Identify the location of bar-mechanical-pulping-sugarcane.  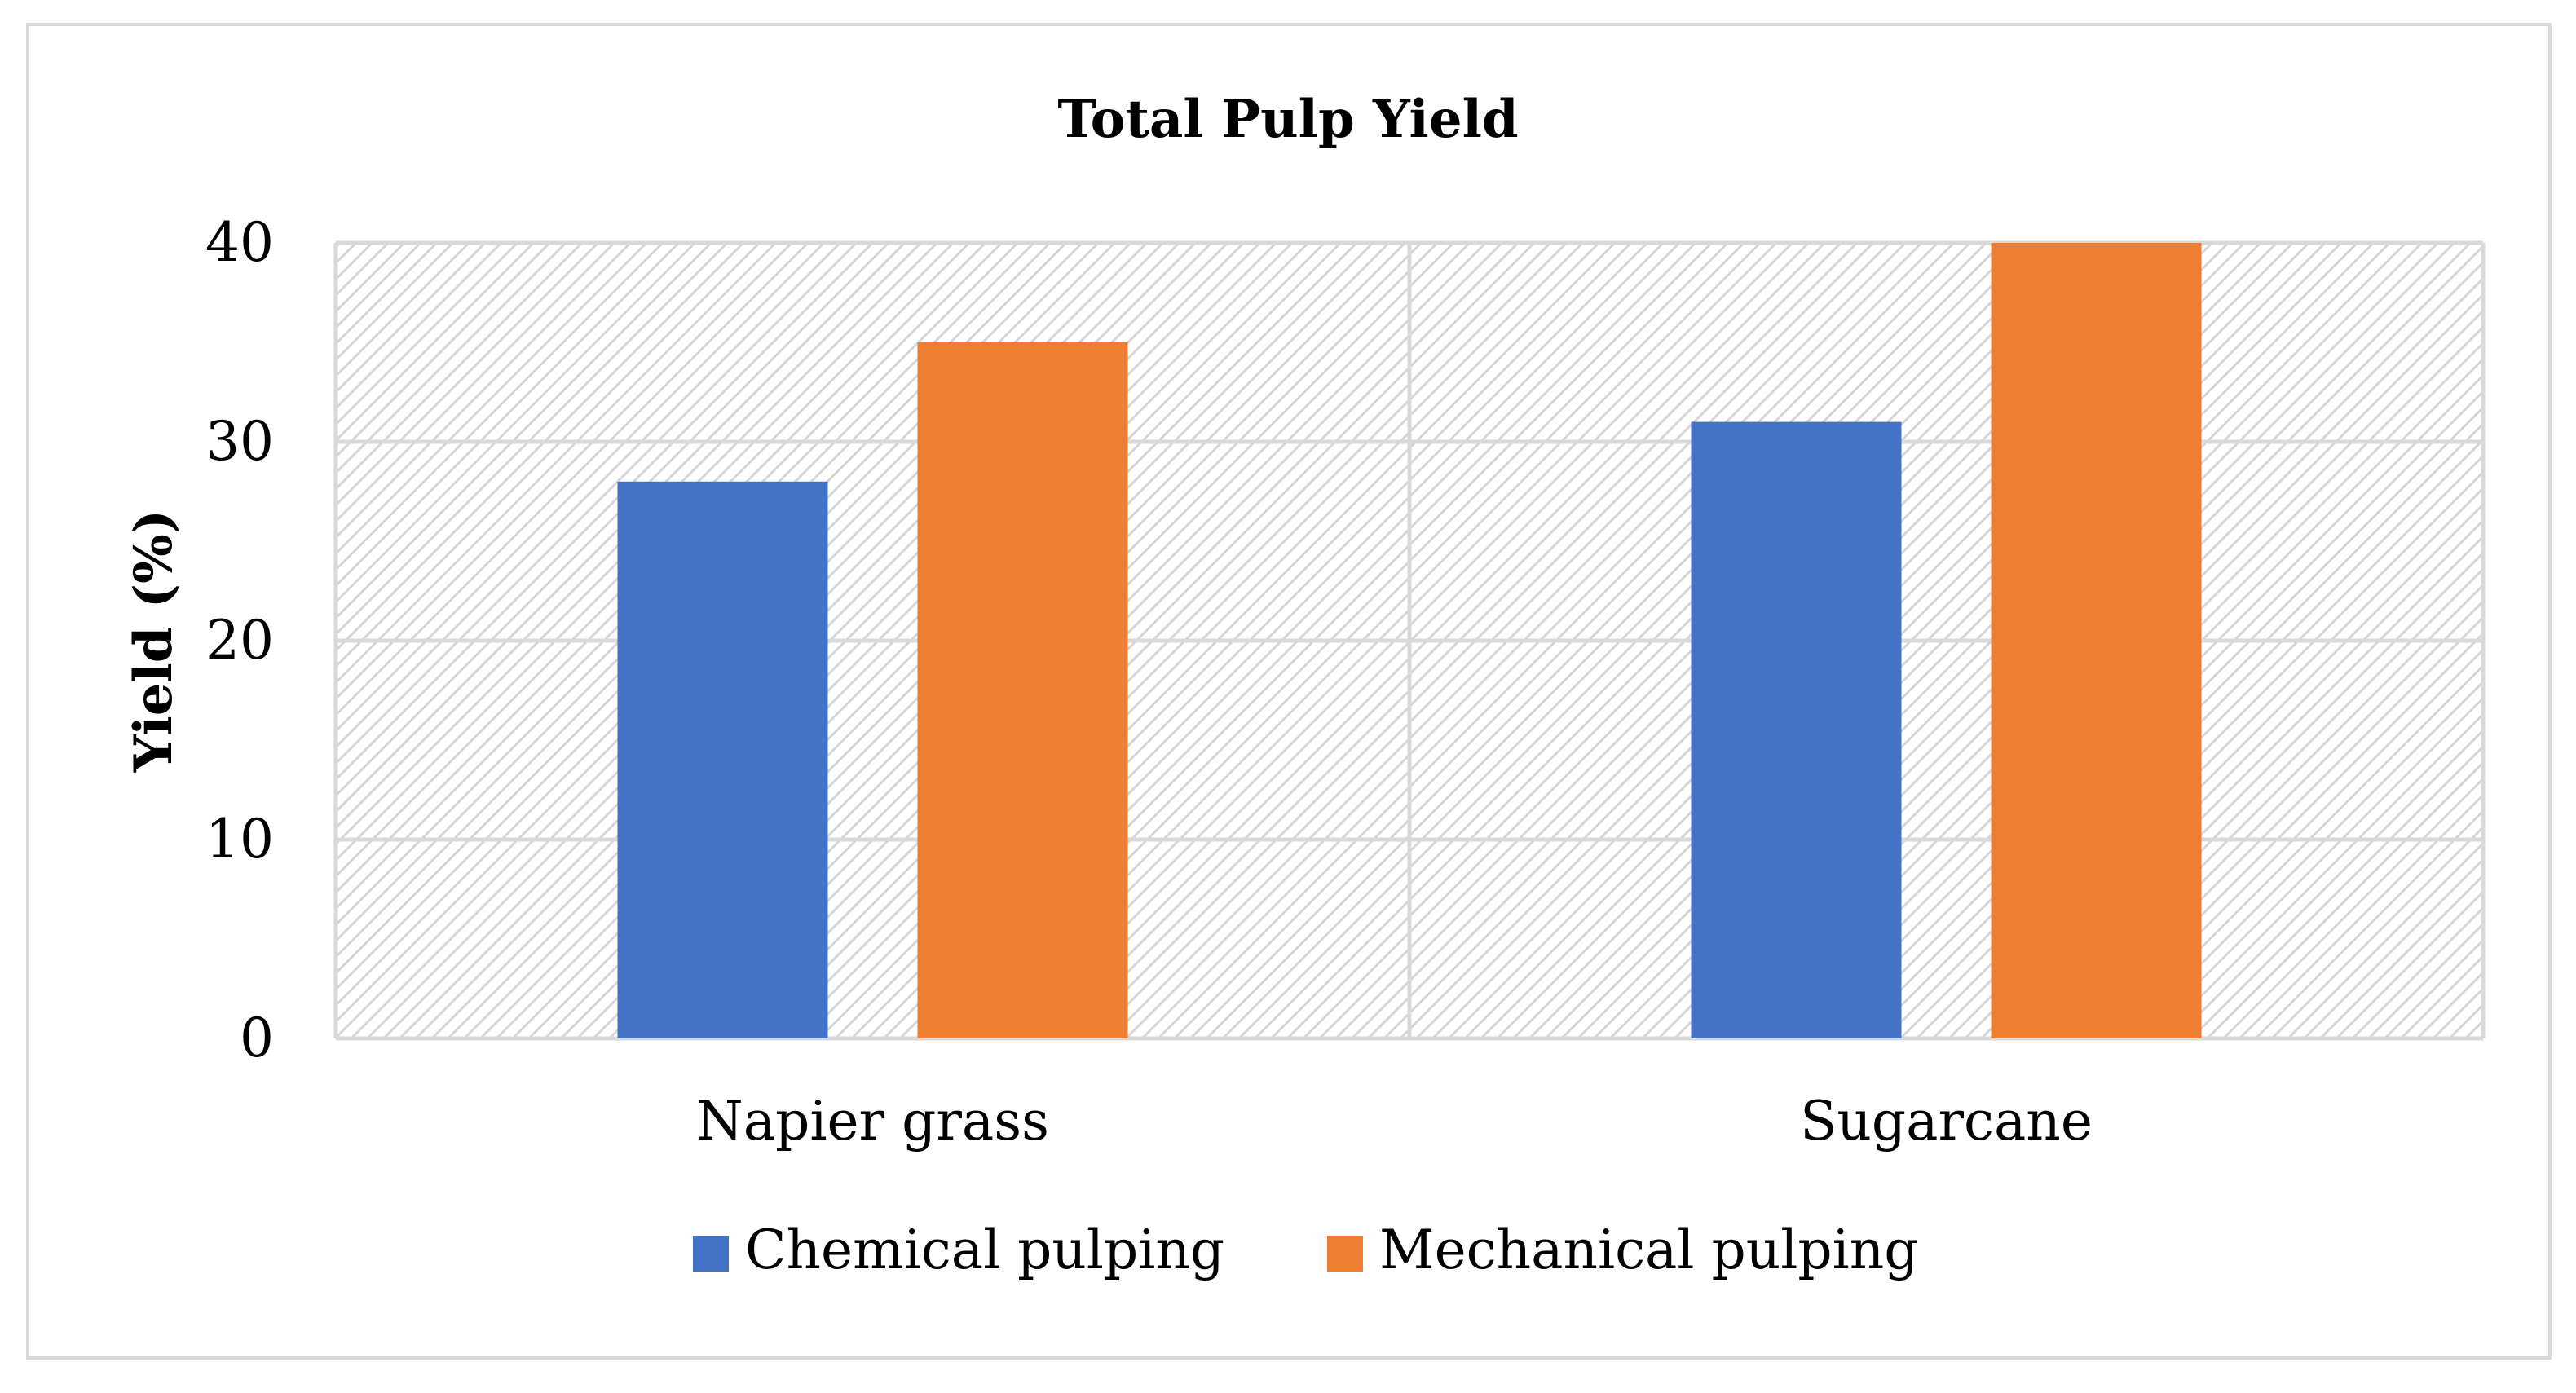
(2096, 640).